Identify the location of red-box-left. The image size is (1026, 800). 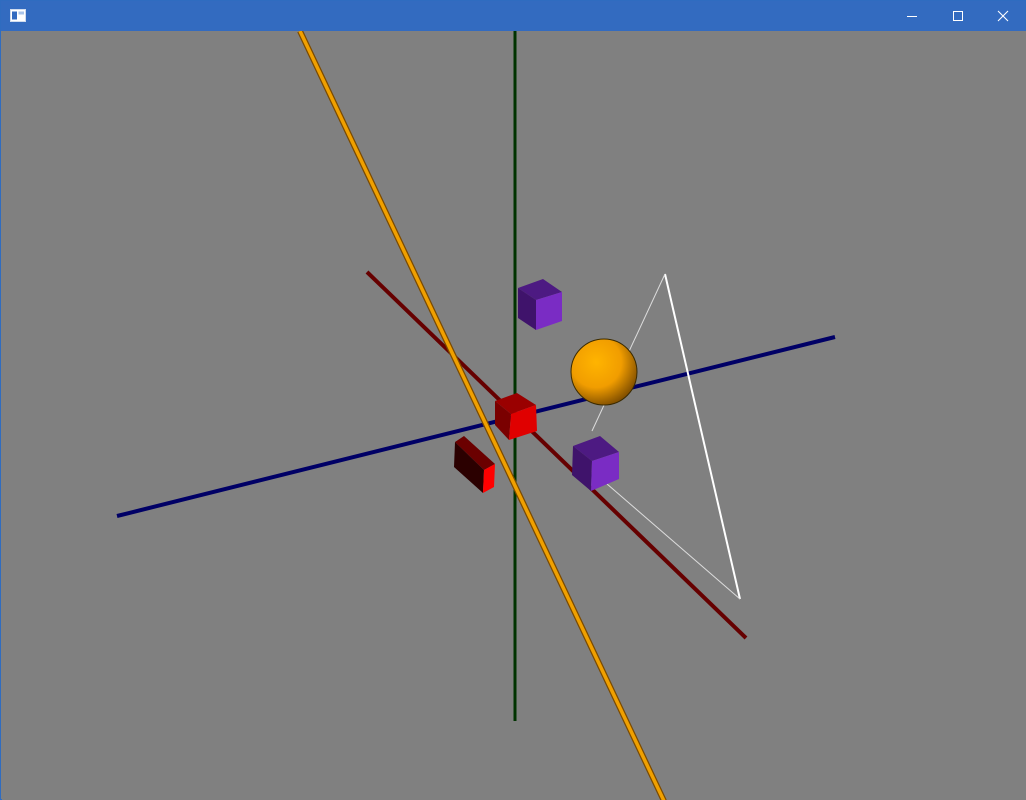
(474, 464).